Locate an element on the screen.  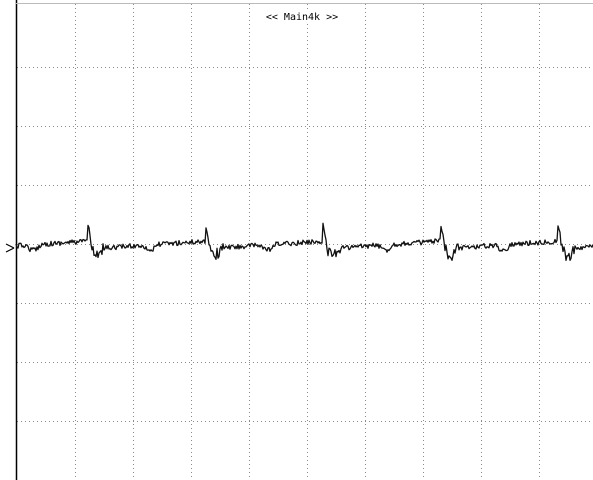
title-background is located at coordinates (302, 16).